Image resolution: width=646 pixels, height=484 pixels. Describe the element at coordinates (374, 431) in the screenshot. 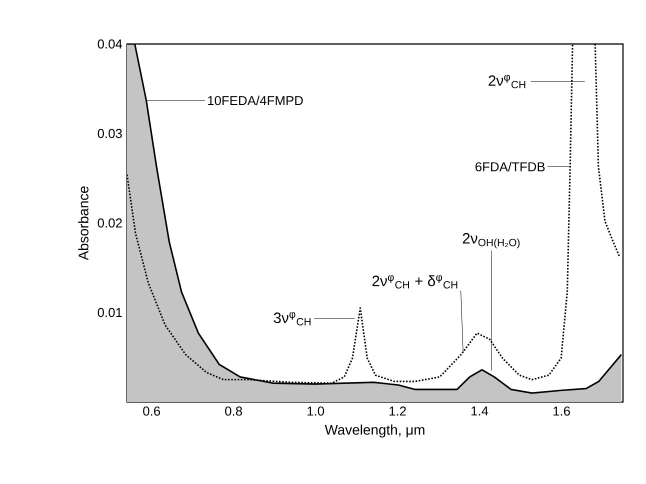

I see `x-axis-title: Wavelength, μm` at that location.